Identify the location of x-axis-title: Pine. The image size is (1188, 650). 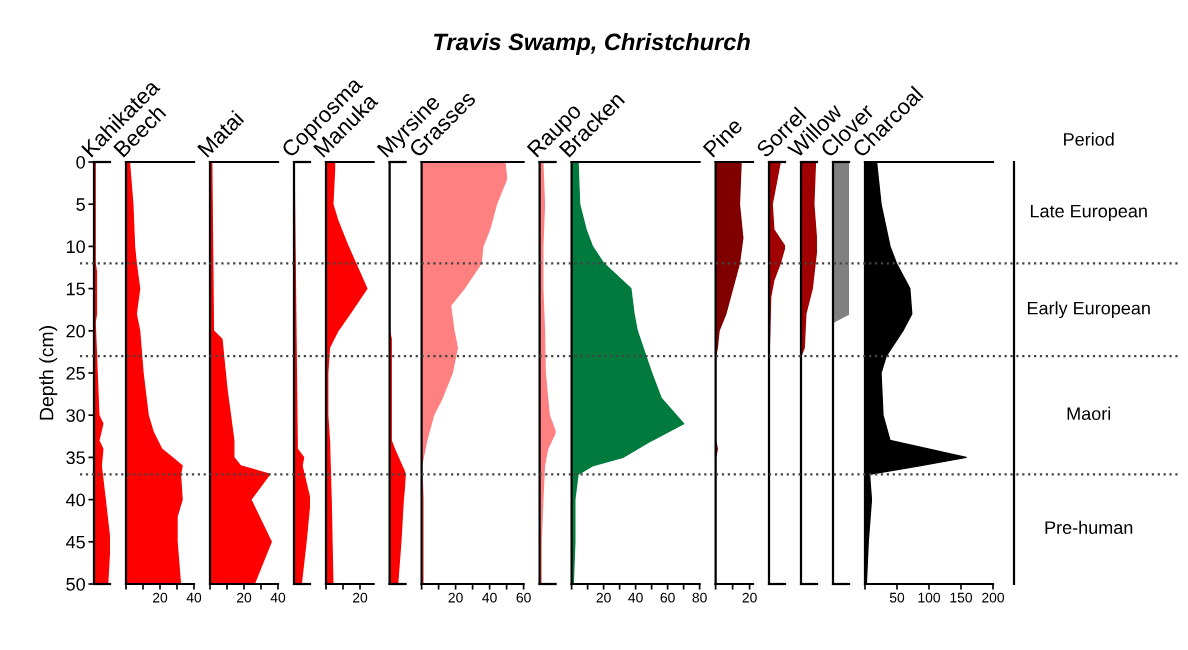
(723, 137).